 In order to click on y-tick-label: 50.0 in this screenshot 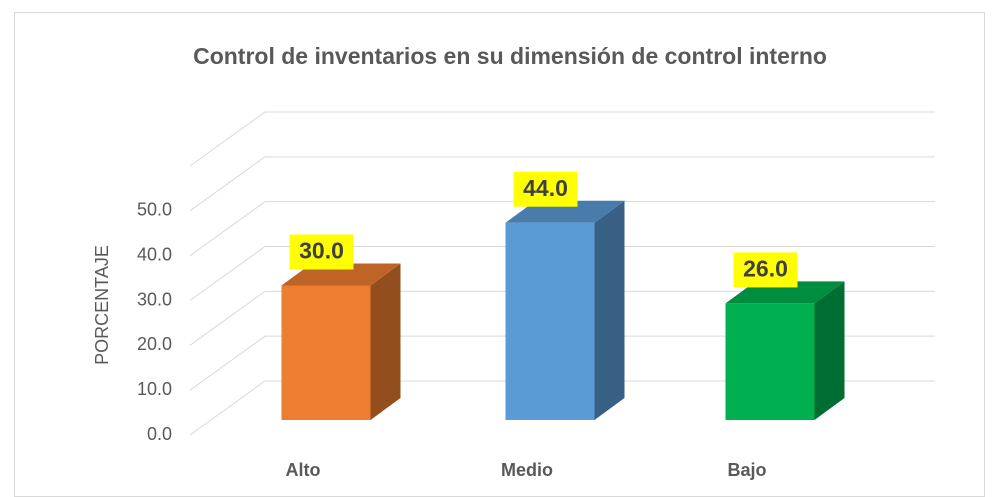, I will do `click(154, 210)`.